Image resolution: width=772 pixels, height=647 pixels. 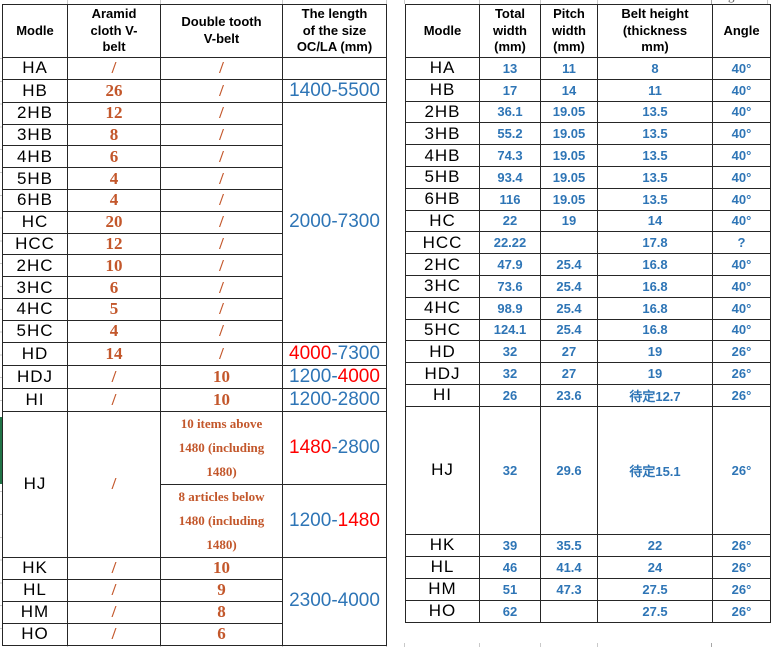 I want to click on cell-belt-height: 19, so click(x=655, y=373).